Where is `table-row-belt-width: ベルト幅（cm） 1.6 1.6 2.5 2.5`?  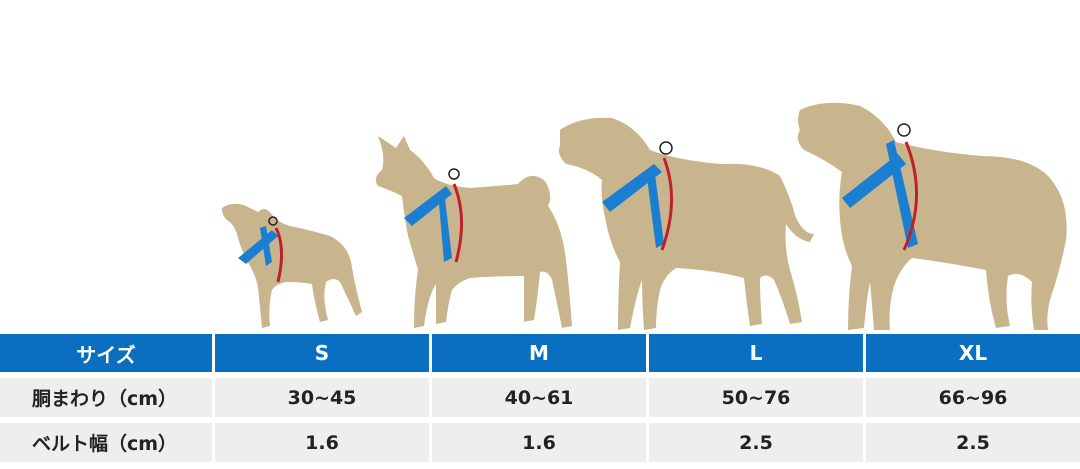
table-row-belt-width: ベルト幅（cm） 1.6 1.6 2.5 2.5 is located at coordinates (540, 442).